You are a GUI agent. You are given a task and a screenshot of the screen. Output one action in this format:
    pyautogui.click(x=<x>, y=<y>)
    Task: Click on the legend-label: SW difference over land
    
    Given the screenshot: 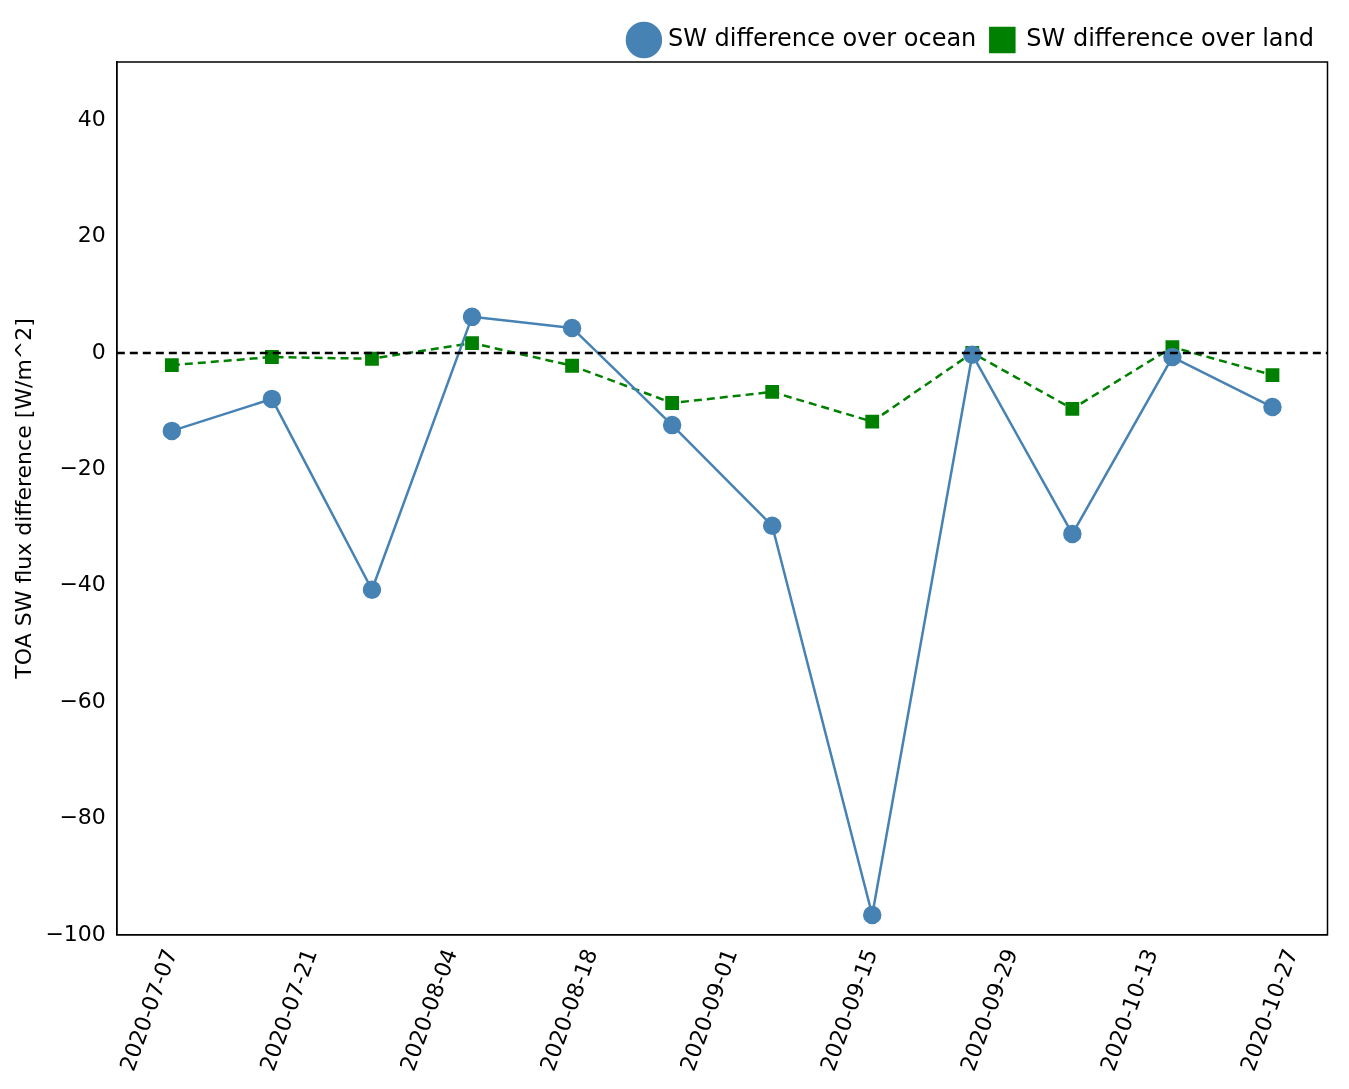 What is the action you would take?
    pyautogui.click(x=1170, y=38)
    